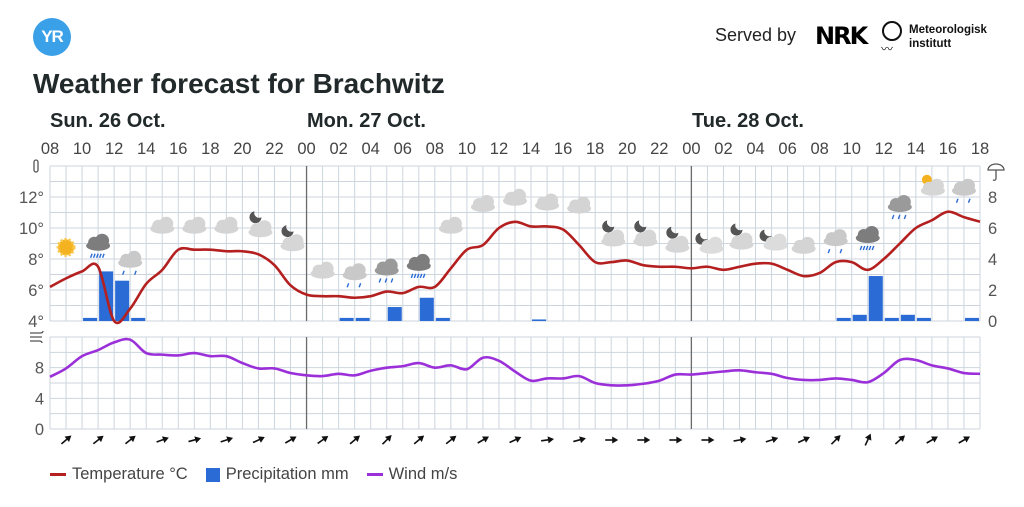 Image resolution: width=1024 pixels, height=507 pixels. Describe the element at coordinates (36, 260) in the screenshot. I see `temp-tick-label: 8°` at that location.